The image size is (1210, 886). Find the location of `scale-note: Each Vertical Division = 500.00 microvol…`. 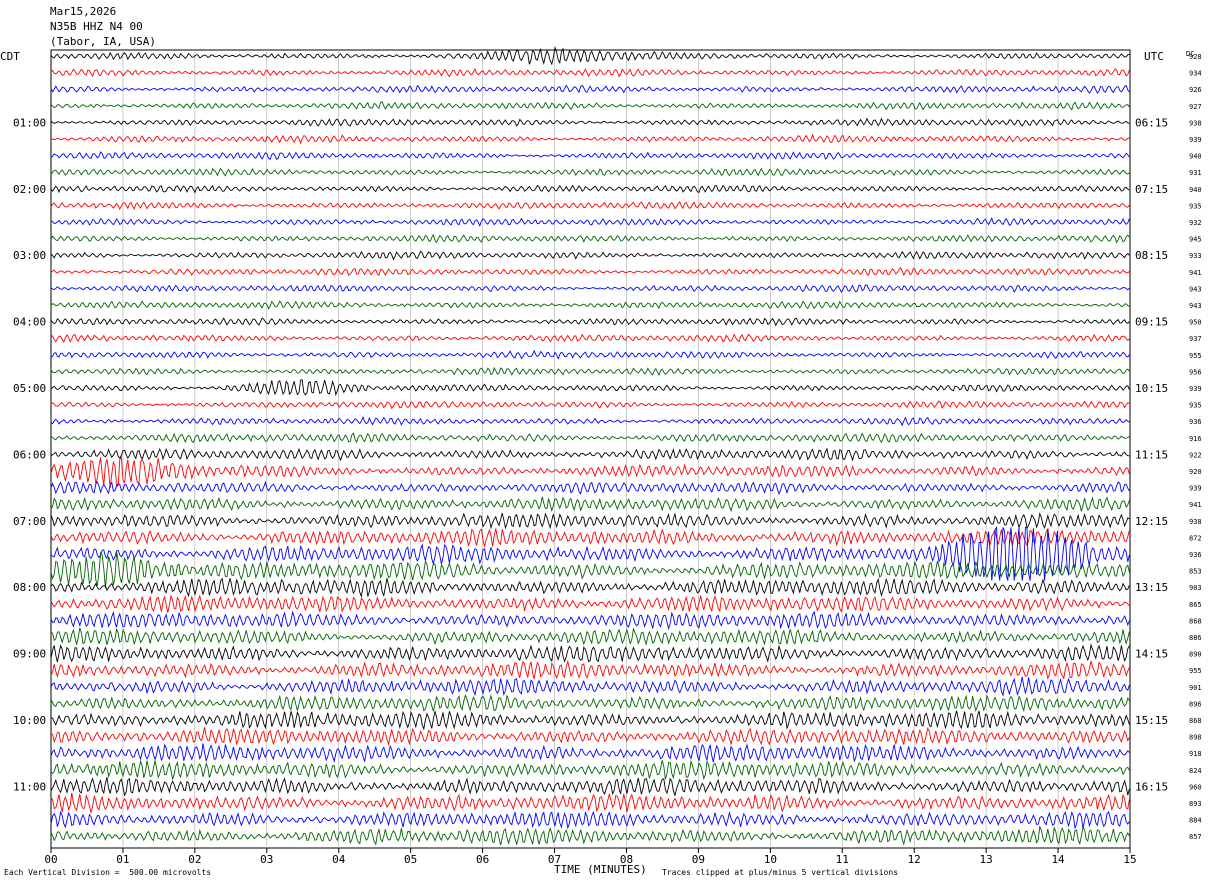

scale-note: Each Vertical Division = 500.00 microvol… is located at coordinates (108, 872).